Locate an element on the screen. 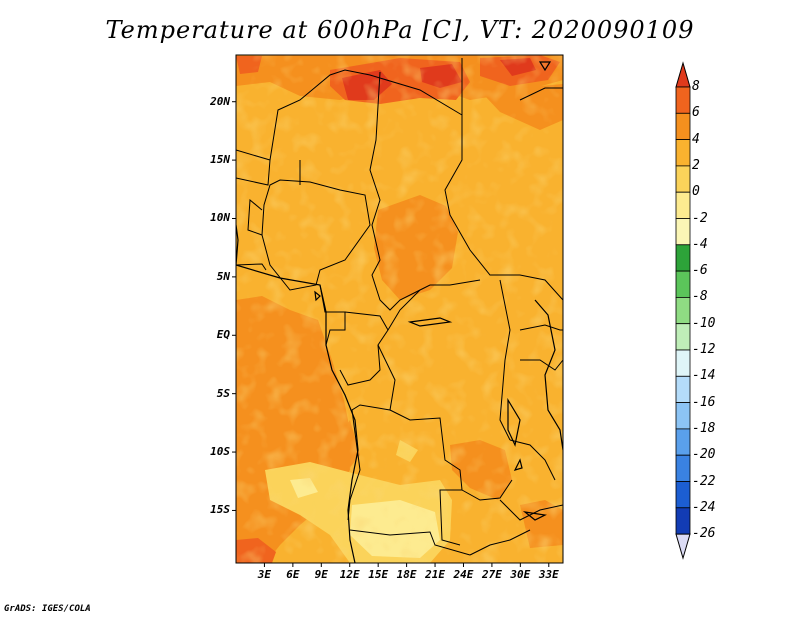 The width and height of the screenshot is (800, 618). lon-tick-label: 18E is located at coordinates (406, 574).